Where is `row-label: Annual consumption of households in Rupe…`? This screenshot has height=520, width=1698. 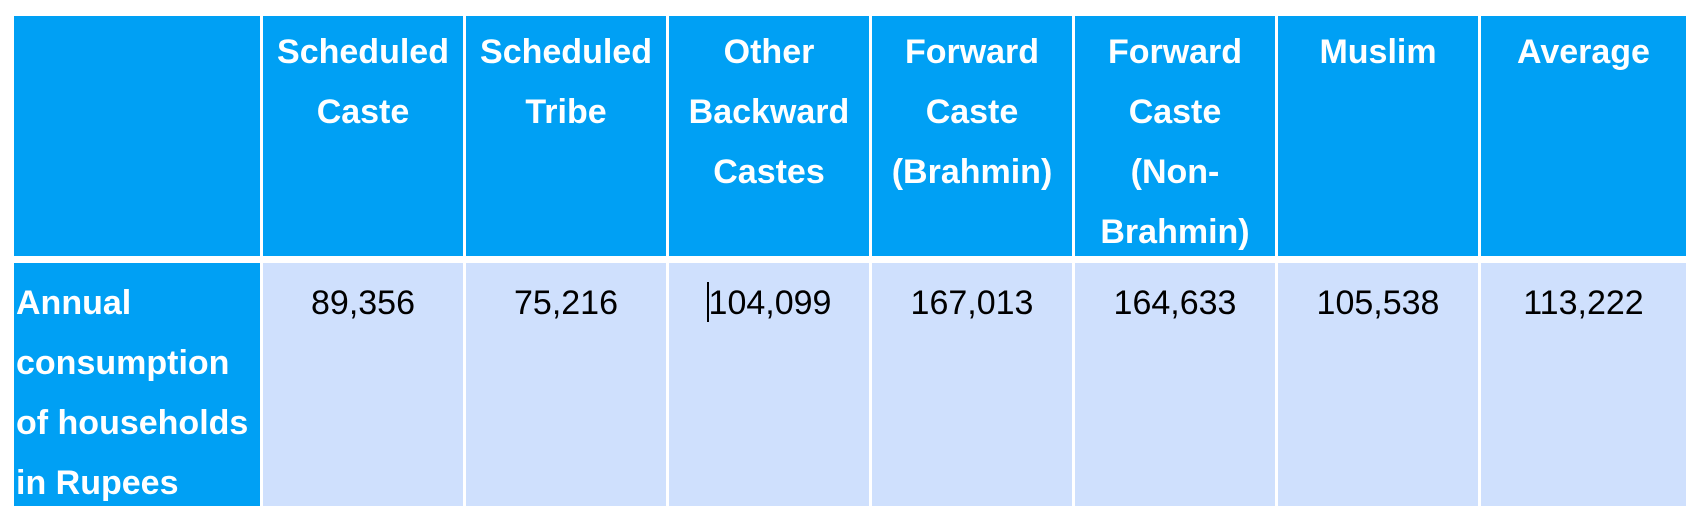
row-label: Annual consumption of households in Rupe… is located at coordinates (138, 381).